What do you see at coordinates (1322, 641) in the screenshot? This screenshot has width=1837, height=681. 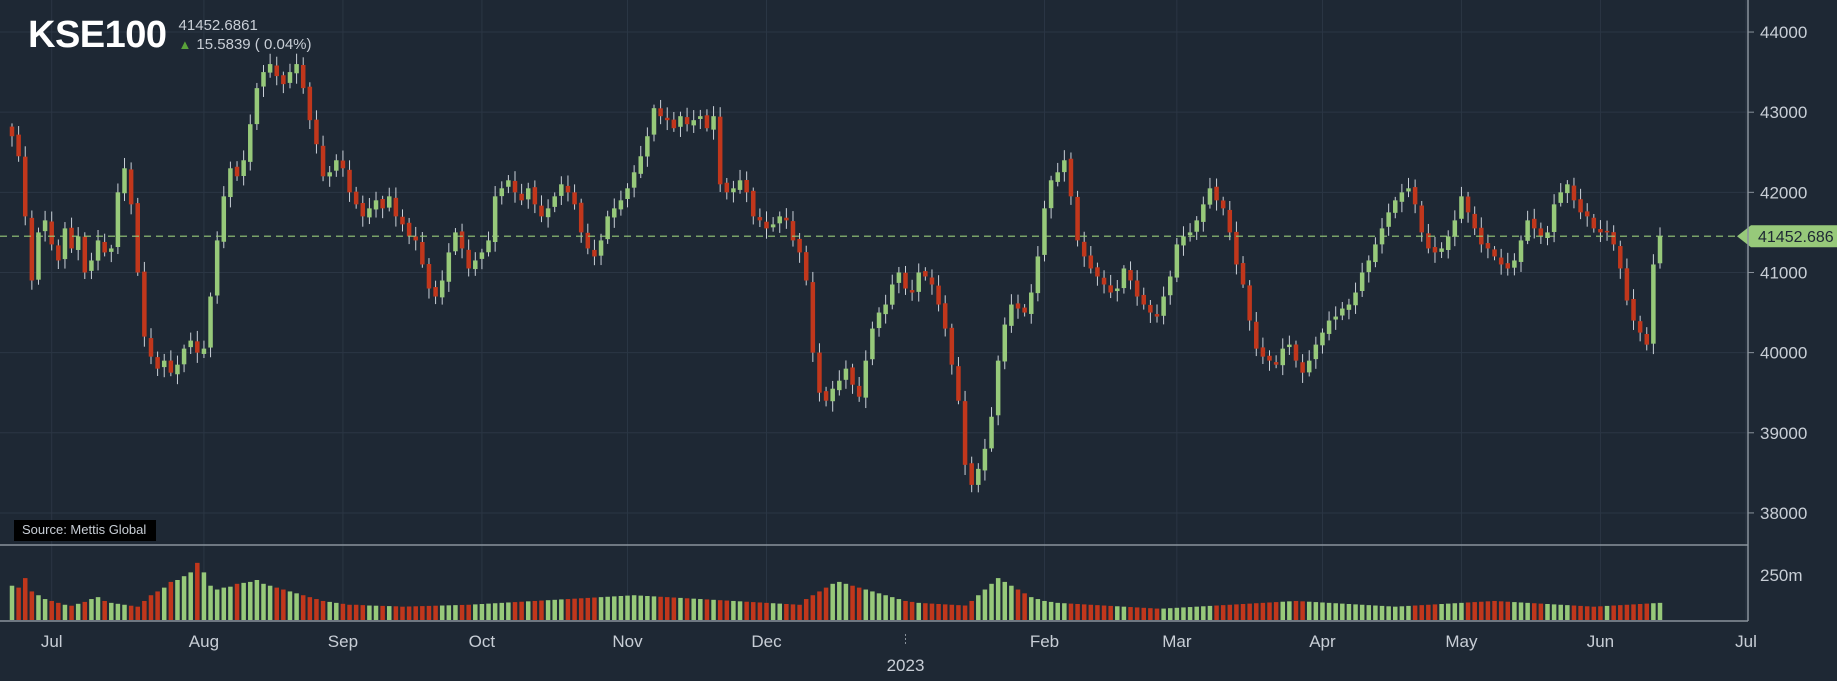 I see `x-tick-label: Apr` at bounding box center [1322, 641].